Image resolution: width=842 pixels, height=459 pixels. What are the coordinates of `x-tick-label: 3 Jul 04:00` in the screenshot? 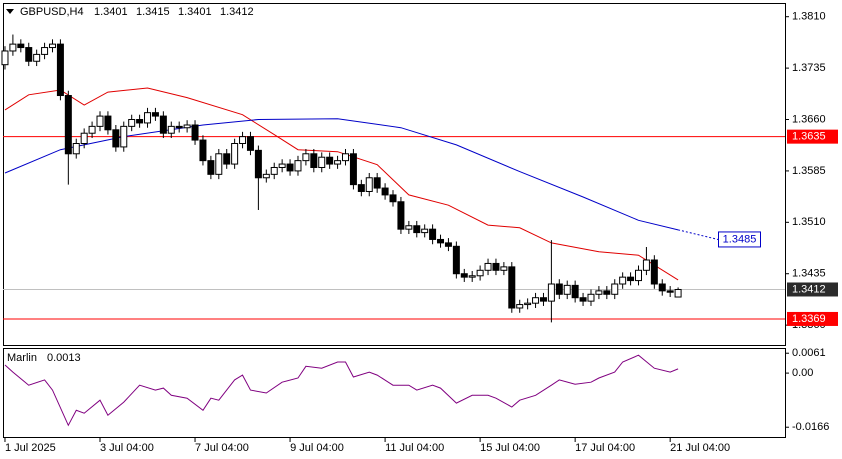 It's located at (127, 448).